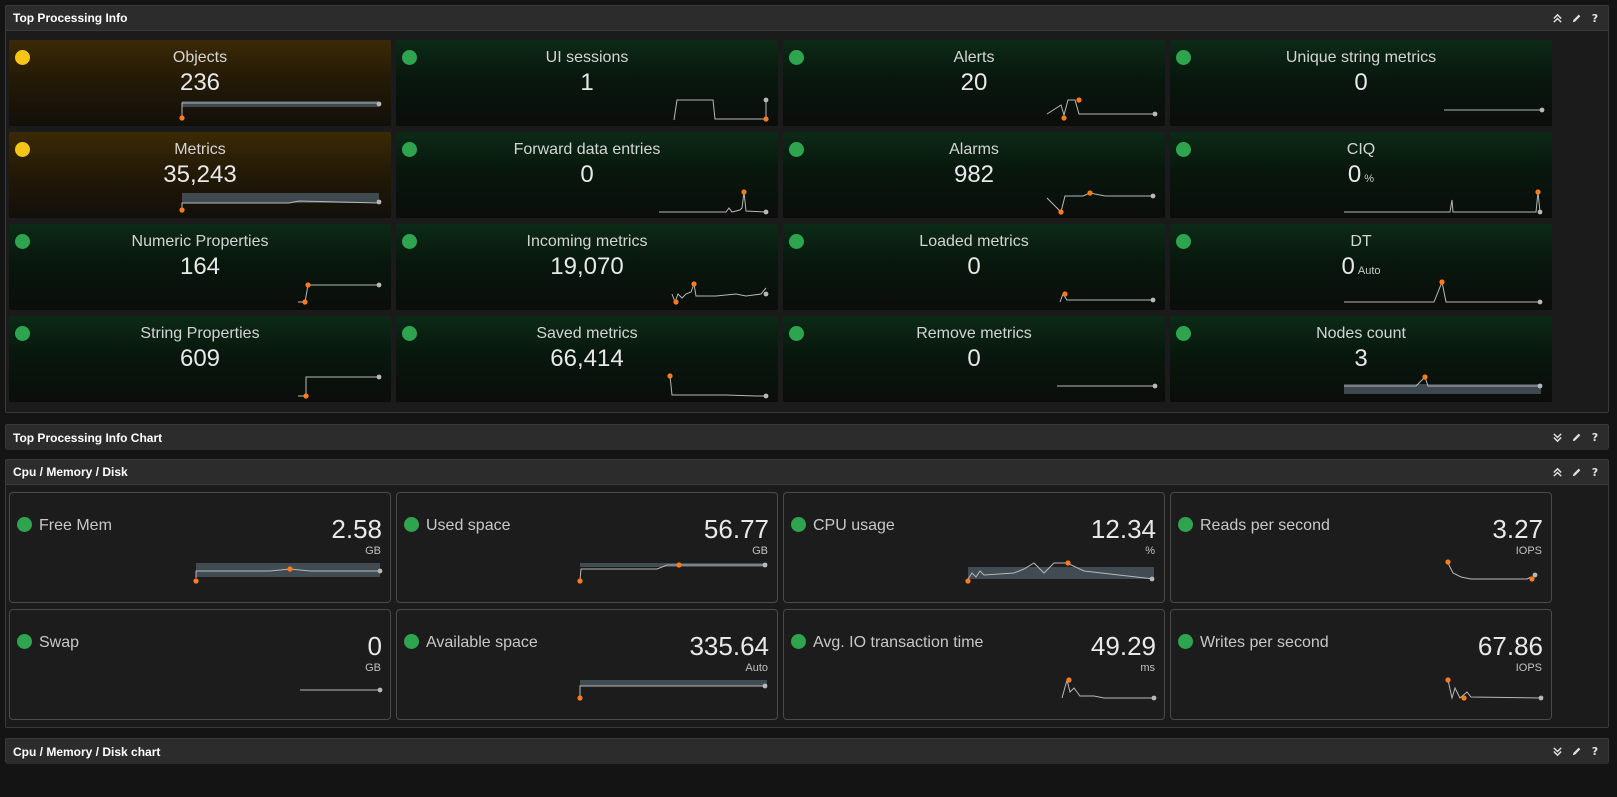 The width and height of the screenshot is (1617, 797). I want to click on resource-value: 12.34, so click(1123, 529).